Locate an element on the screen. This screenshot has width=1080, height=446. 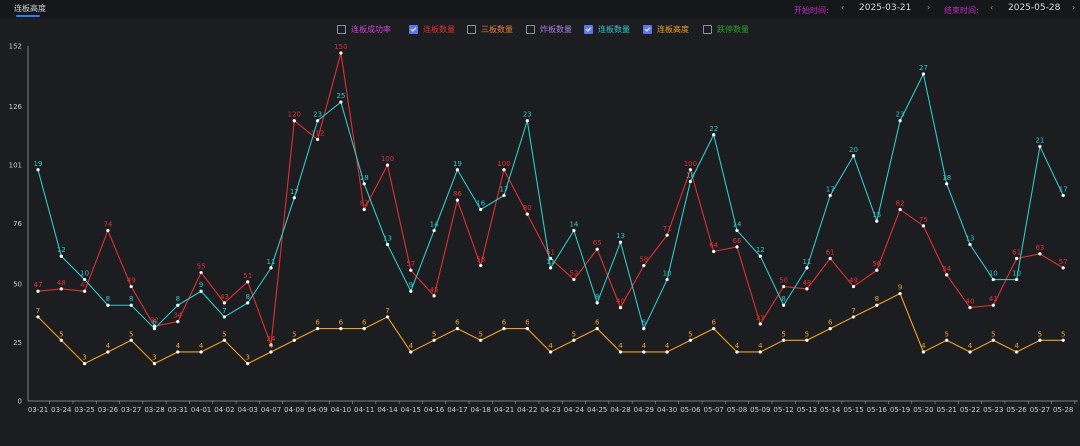
data-label: 43 is located at coordinates (224, 297).